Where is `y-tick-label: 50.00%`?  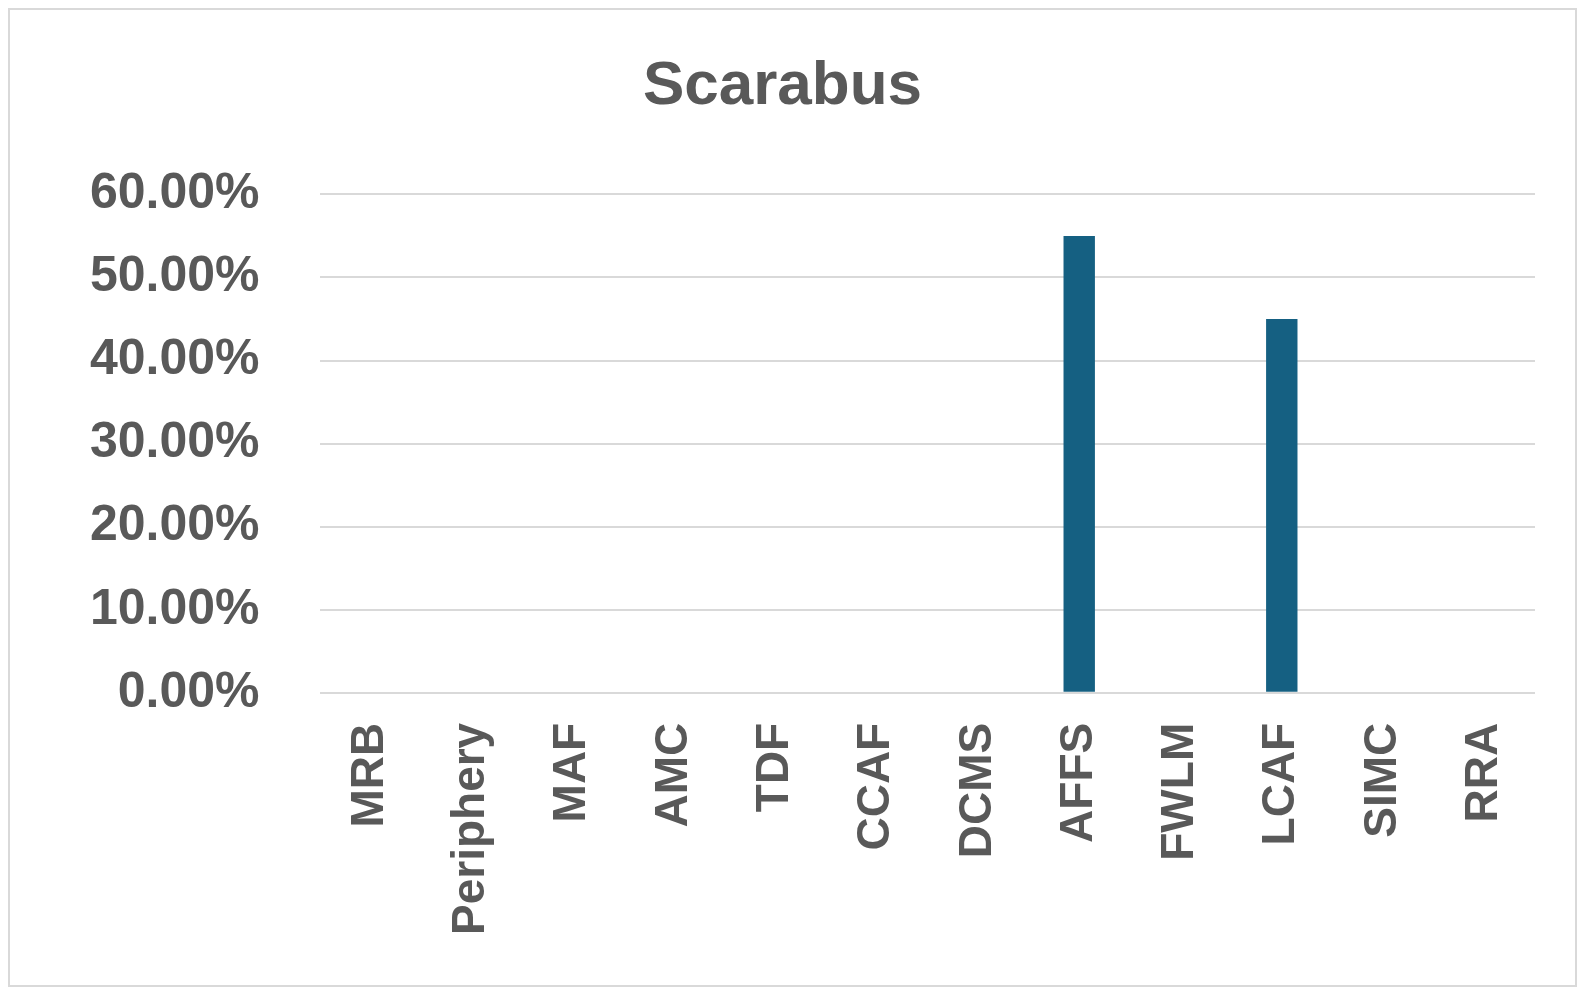 y-tick-label: 50.00% is located at coordinates (174, 274).